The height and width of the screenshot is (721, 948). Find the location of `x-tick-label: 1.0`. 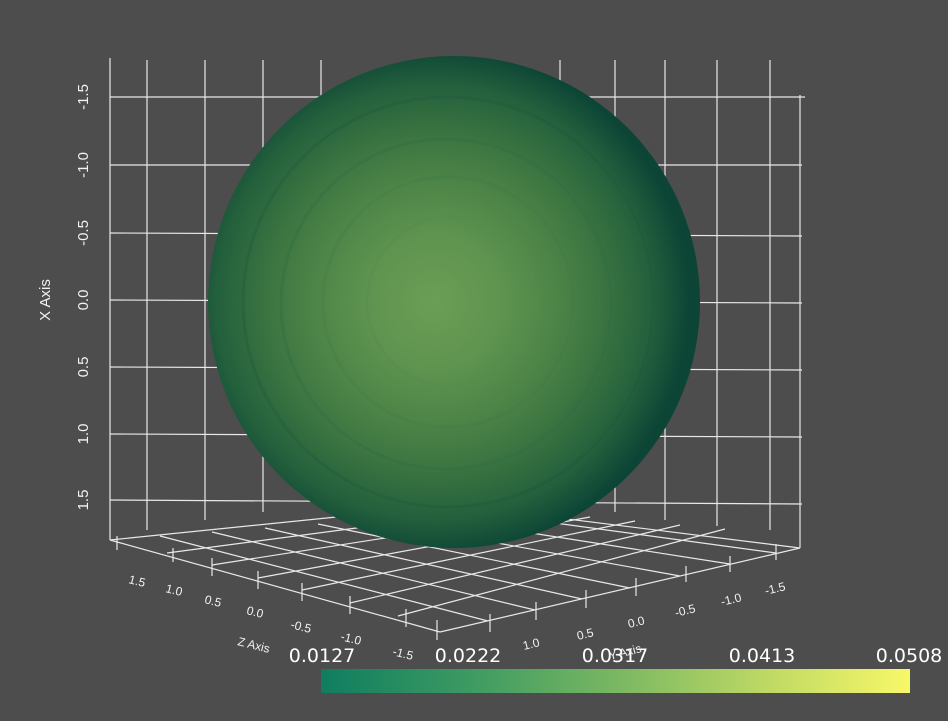

x-tick-label: 1.0 is located at coordinates (83, 434).